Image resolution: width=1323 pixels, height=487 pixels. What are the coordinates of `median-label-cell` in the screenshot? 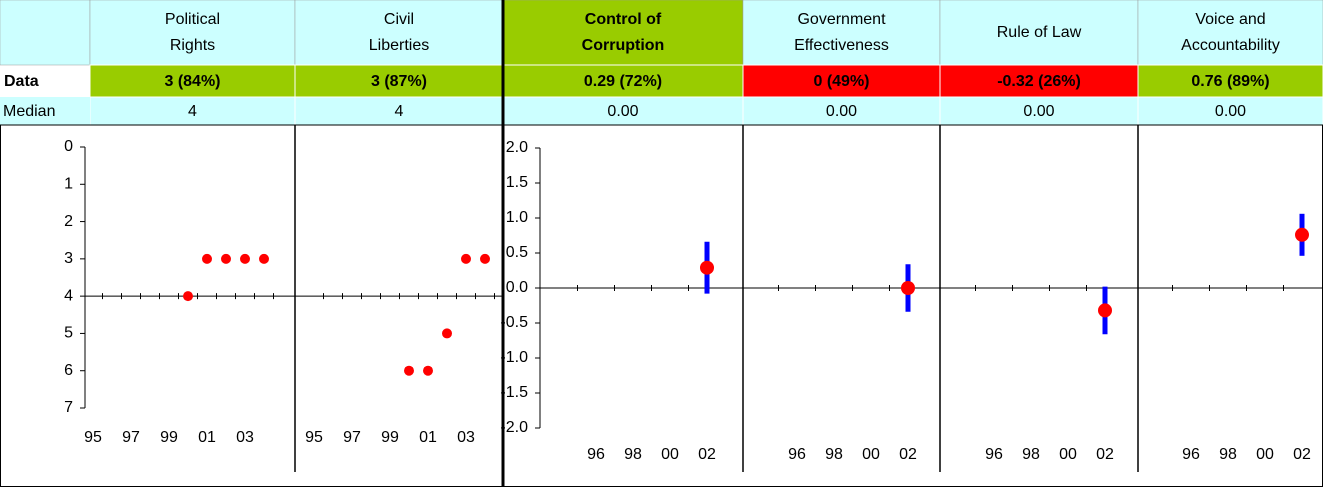 It's located at (45, 111).